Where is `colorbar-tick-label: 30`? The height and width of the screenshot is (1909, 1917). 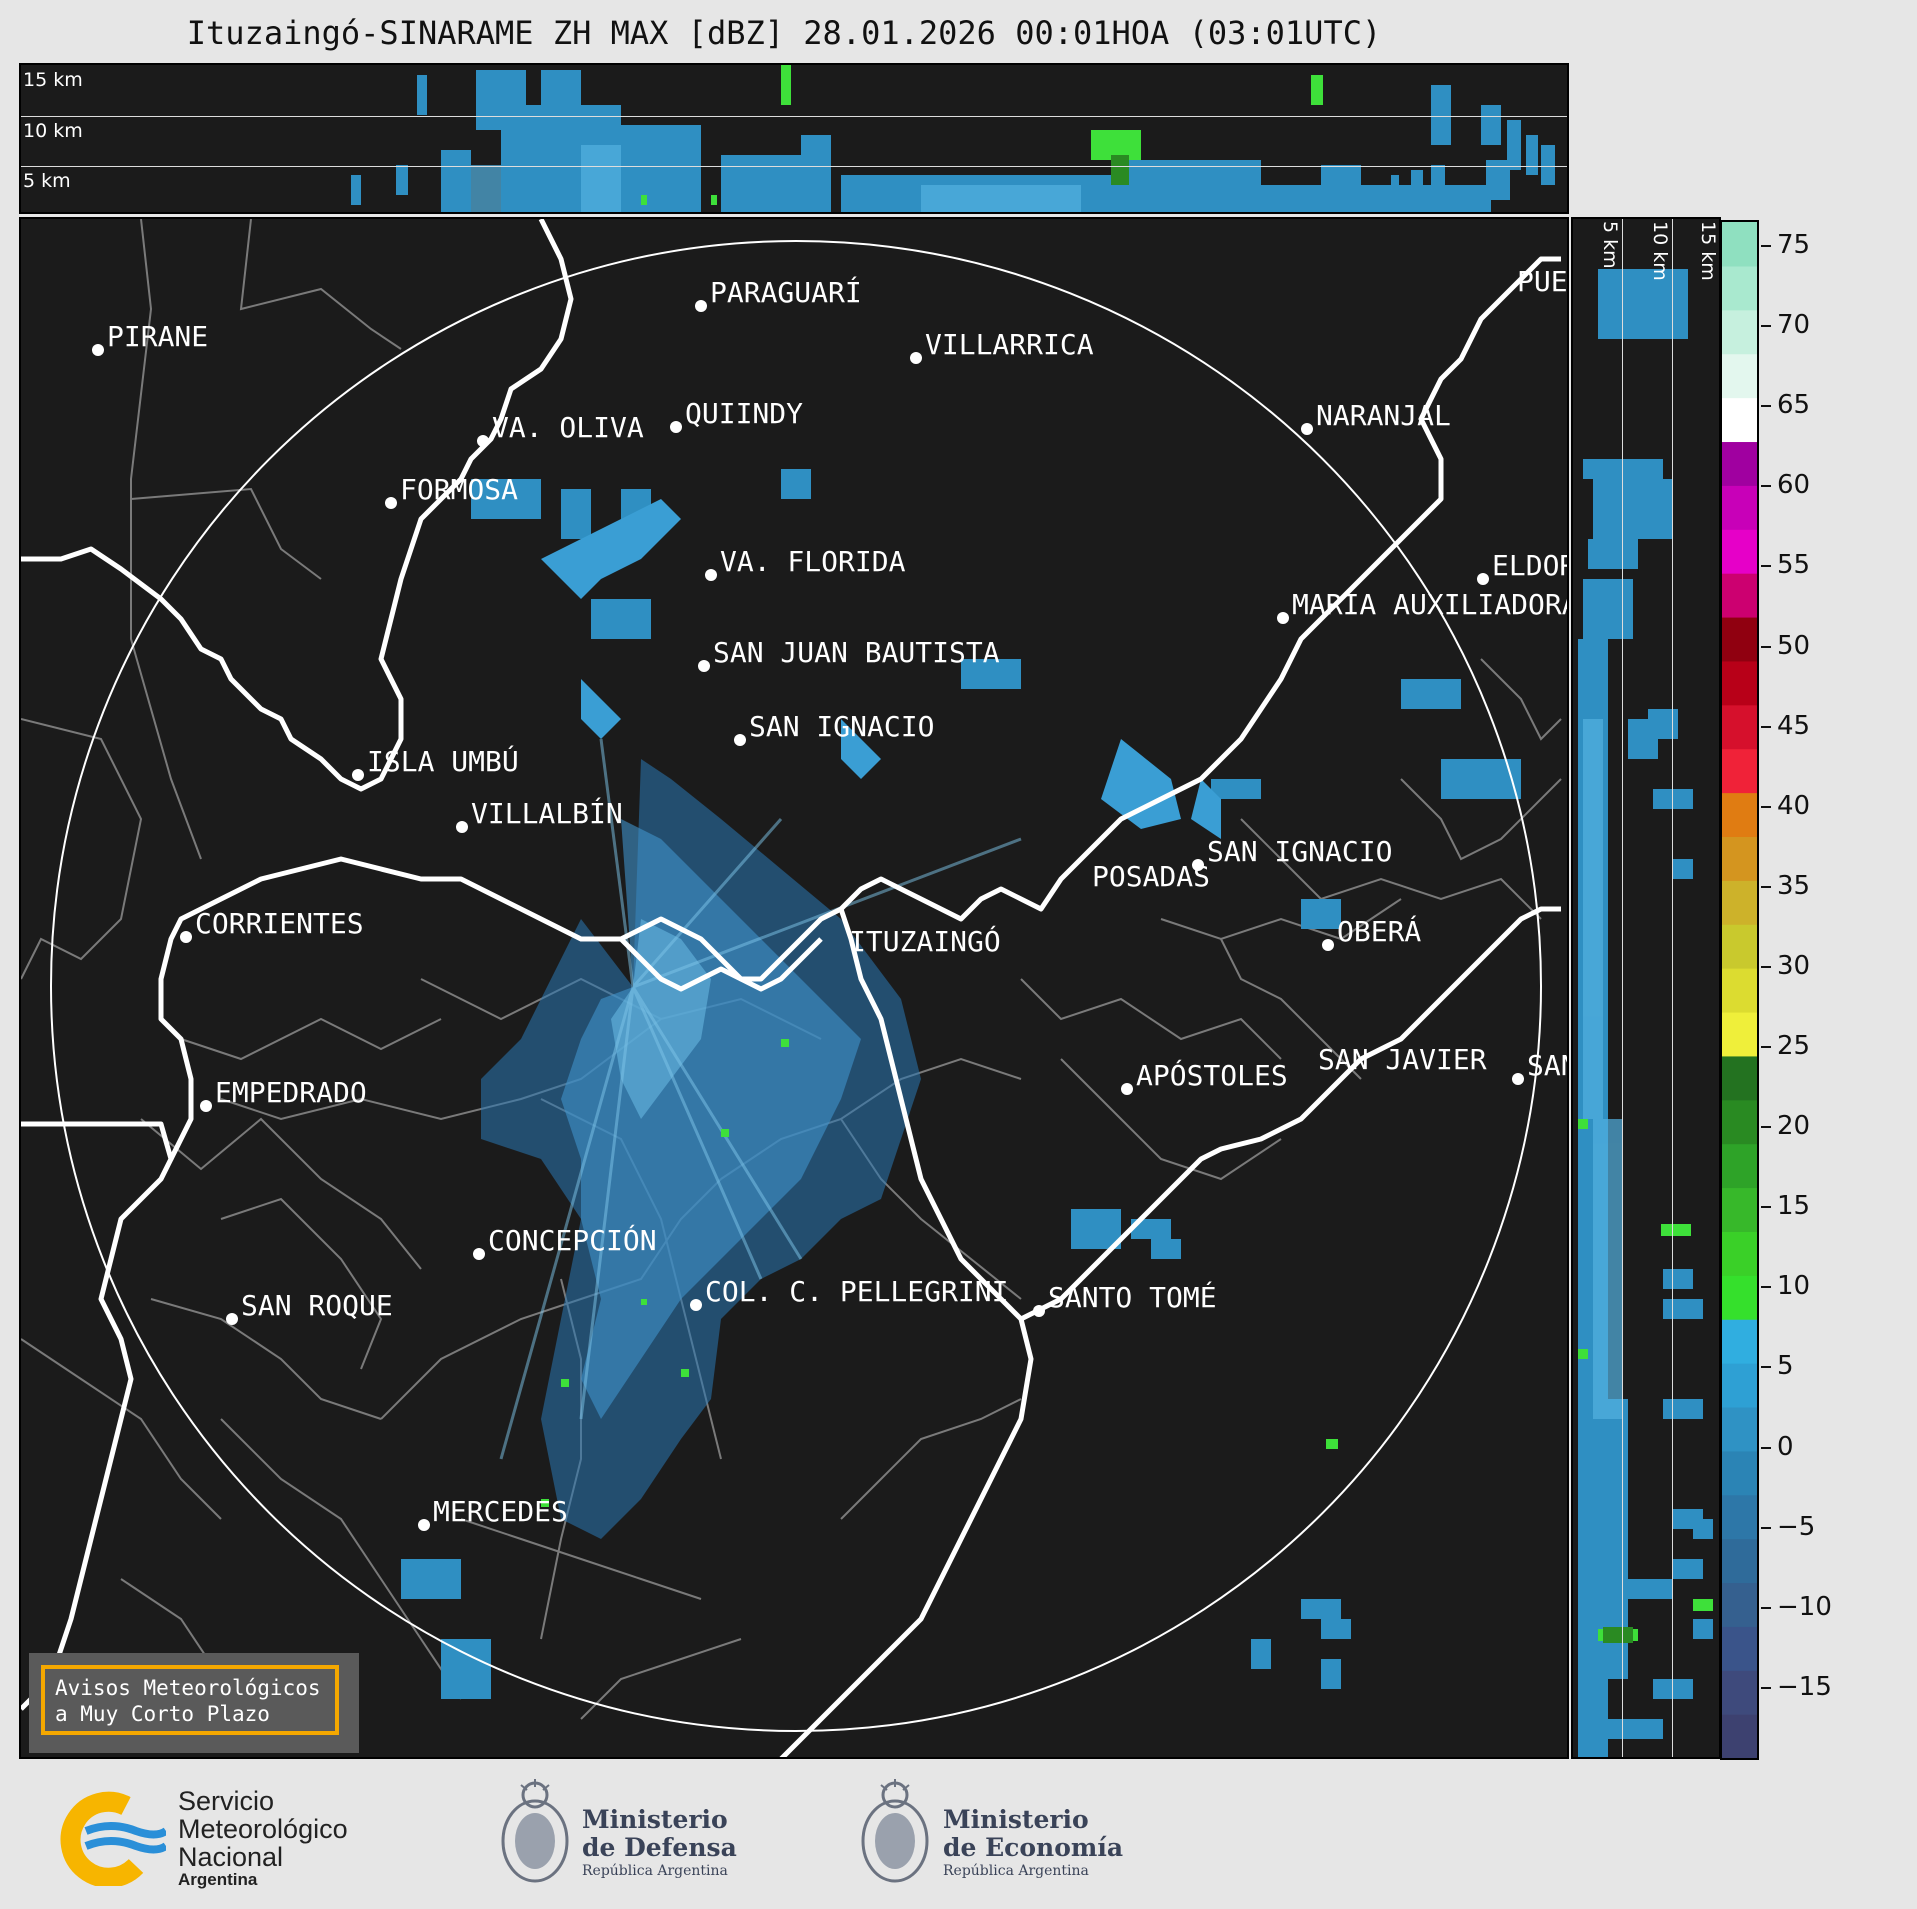
colorbar-tick-label: 30 is located at coordinates (1794, 965).